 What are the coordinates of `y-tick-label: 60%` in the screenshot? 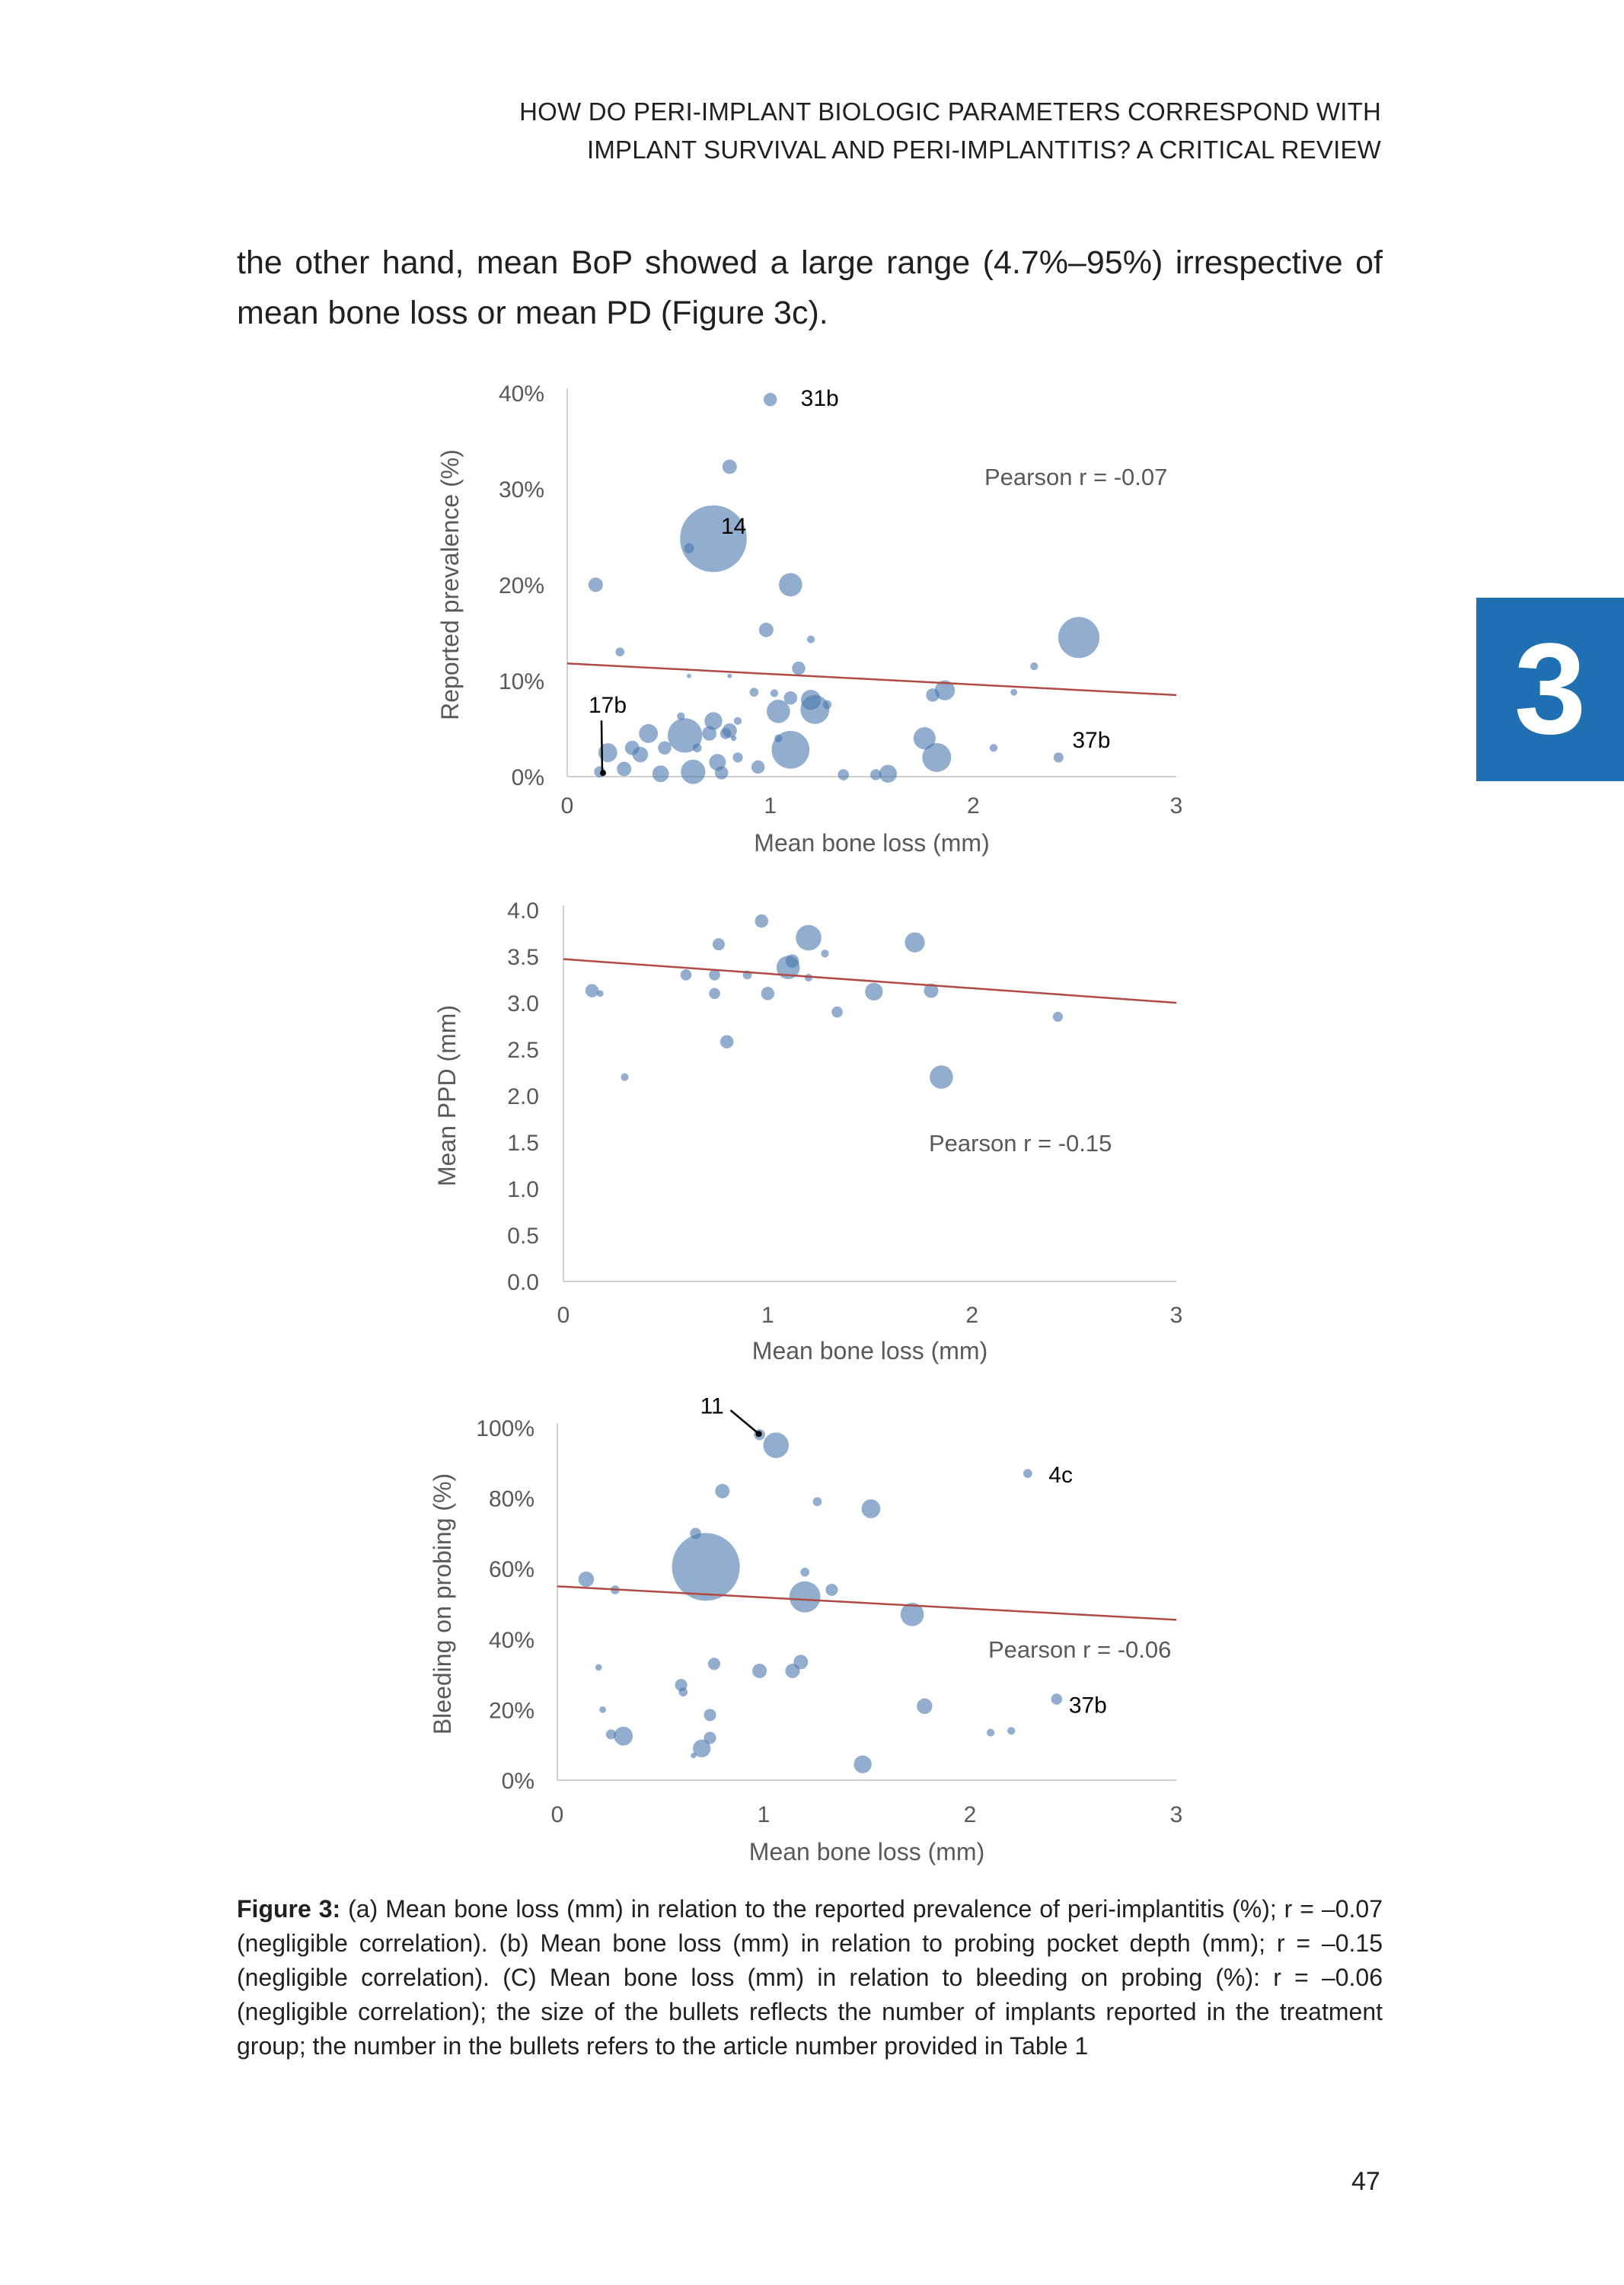 It's located at (511, 1569).